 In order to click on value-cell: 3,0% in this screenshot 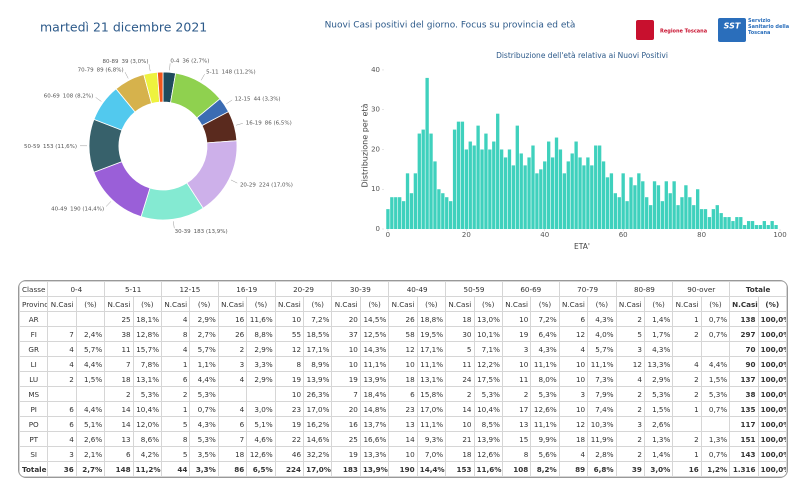, I will do `click(261, 409)`.